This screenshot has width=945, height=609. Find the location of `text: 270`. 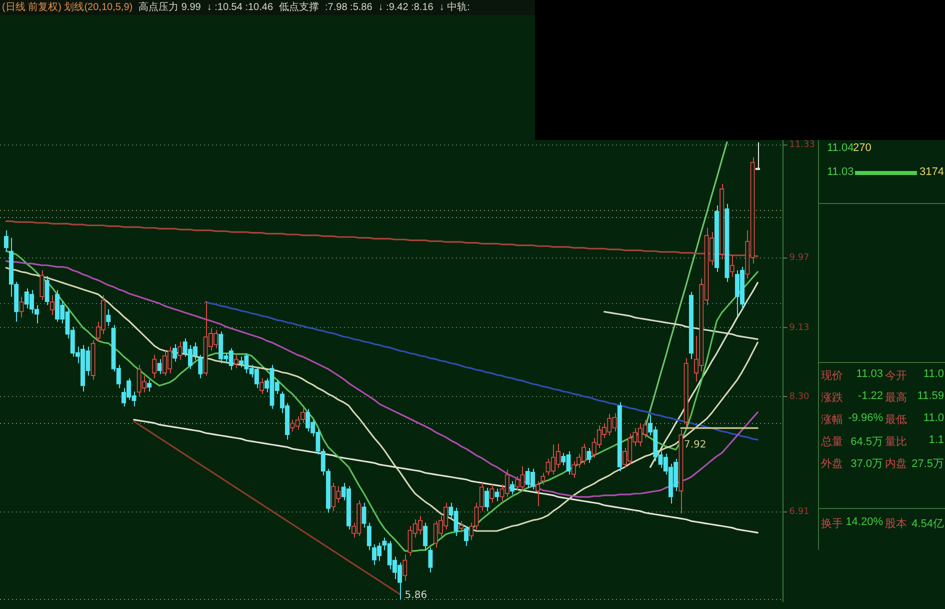

text: 270 is located at coordinates (862, 148).